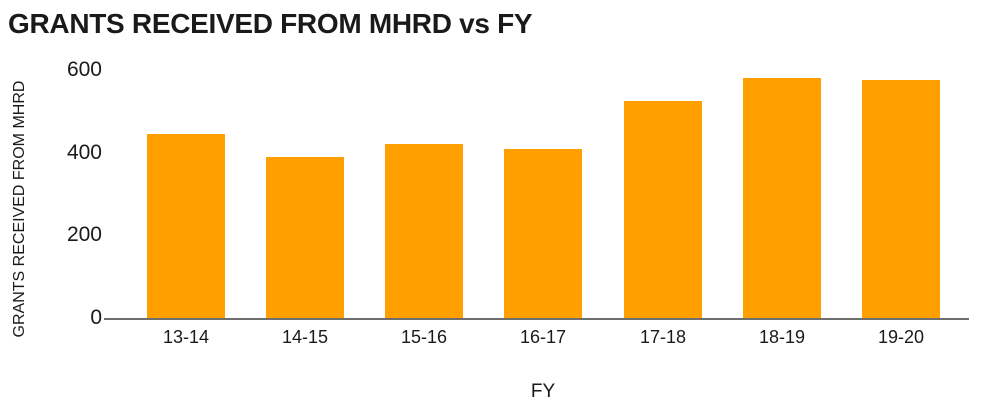  I want to click on y-axis-title: GRANTS RECEIVED FROM MHRD, so click(19, 209).